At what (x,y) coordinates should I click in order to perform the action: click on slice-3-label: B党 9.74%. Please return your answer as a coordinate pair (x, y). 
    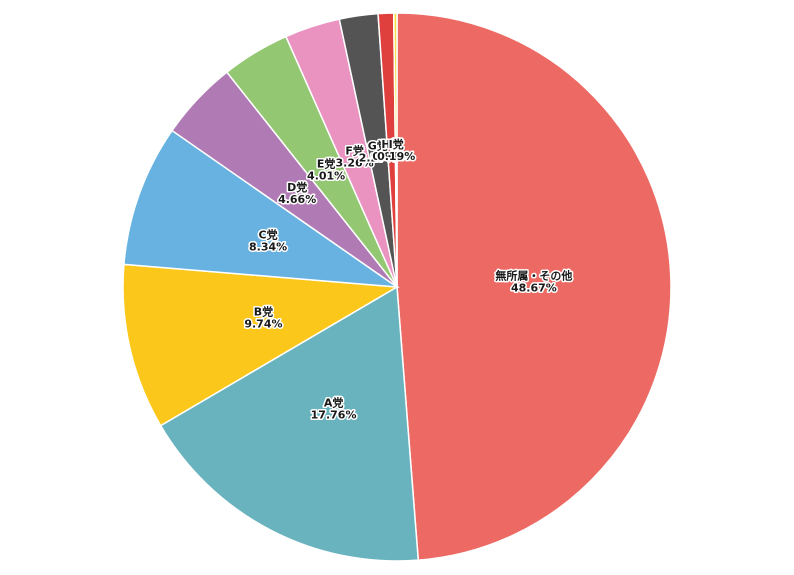
    Looking at the image, I should click on (263, 317).